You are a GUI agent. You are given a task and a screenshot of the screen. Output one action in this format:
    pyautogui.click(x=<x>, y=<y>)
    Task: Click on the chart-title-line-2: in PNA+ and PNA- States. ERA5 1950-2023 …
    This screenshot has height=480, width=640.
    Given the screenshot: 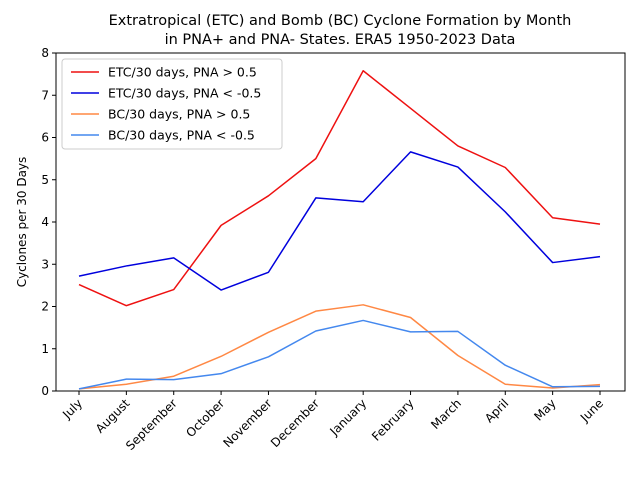 What is the action you would take?
    pyautogui.click(x=340, y=40)
    